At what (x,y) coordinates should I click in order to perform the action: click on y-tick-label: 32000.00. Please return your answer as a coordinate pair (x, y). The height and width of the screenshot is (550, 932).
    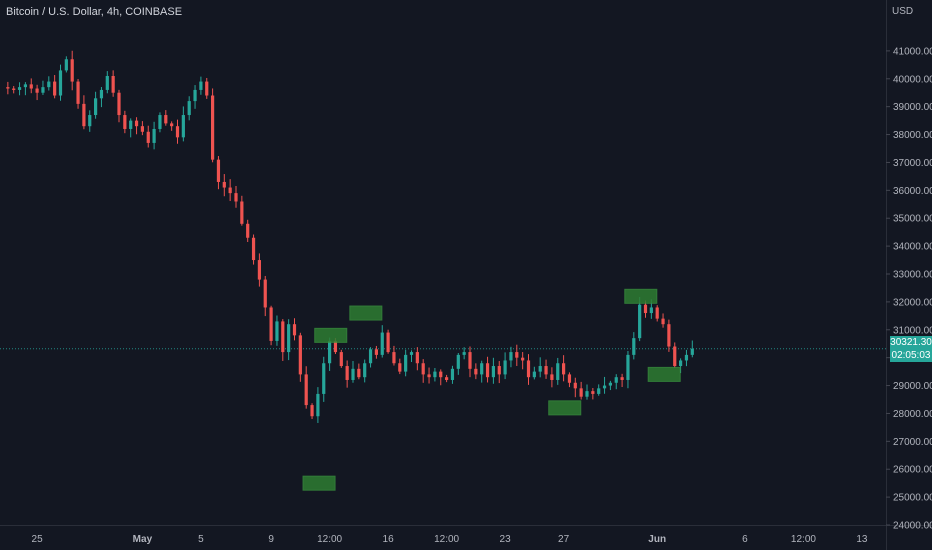
    Looking at the image, I should click on (912, 302).